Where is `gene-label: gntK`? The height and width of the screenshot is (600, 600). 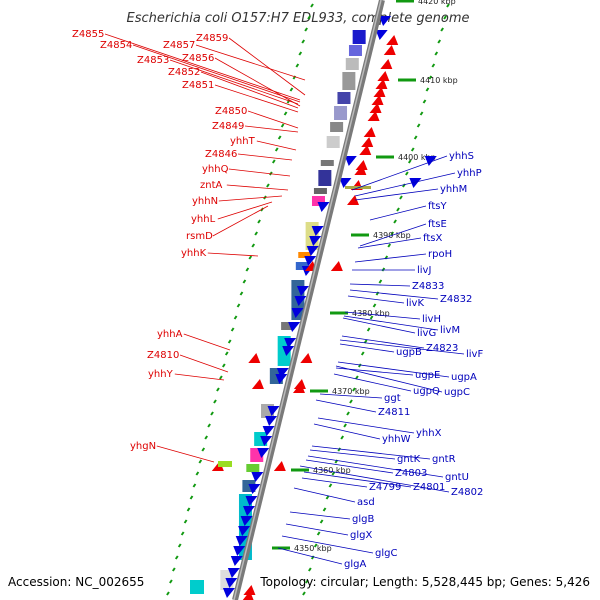 gene-label: gntK is located at coordinates (409, 459).